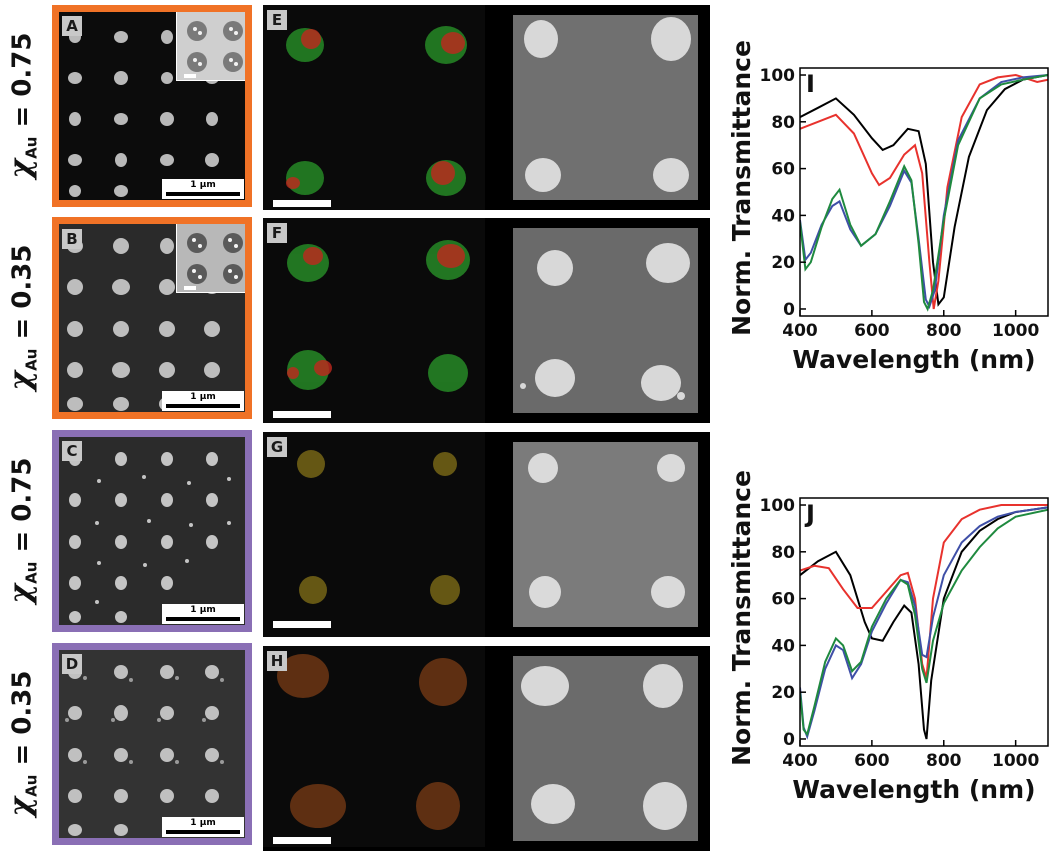  I want to click on panel-label-a: A, so click(72, 26).